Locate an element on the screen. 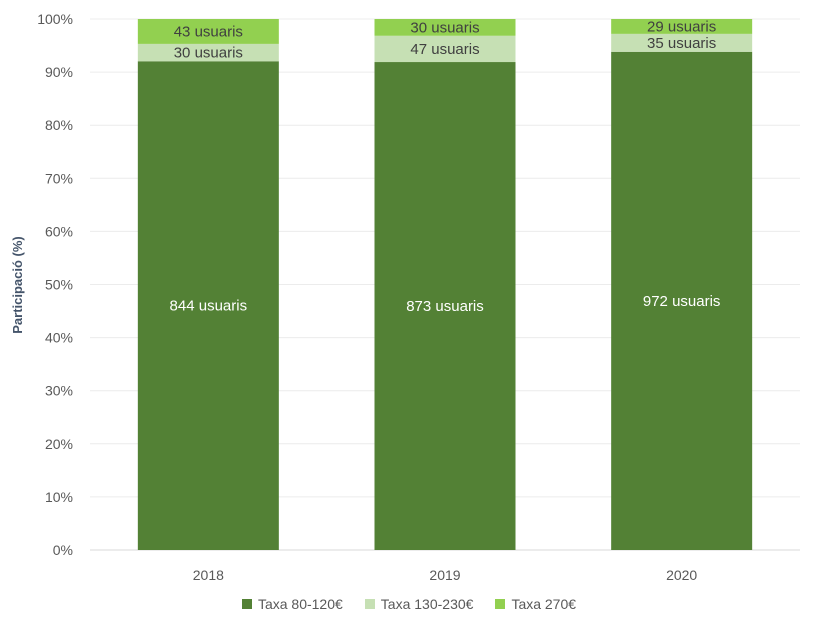 The image size is (818, 621). legend-item: Taxa 270€ is located at coordinates (535, 604).